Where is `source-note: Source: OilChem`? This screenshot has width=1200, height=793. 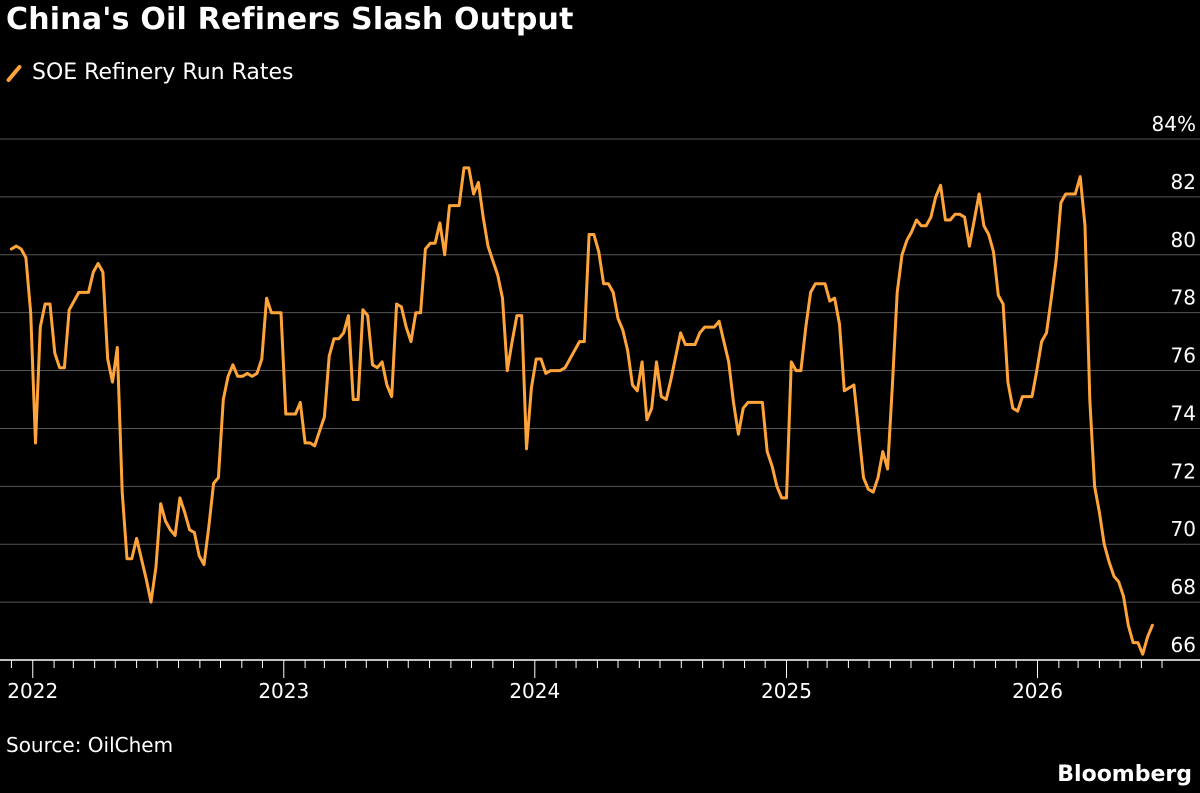 source-note: Source: OilChem is located at coordinates (90, 745).